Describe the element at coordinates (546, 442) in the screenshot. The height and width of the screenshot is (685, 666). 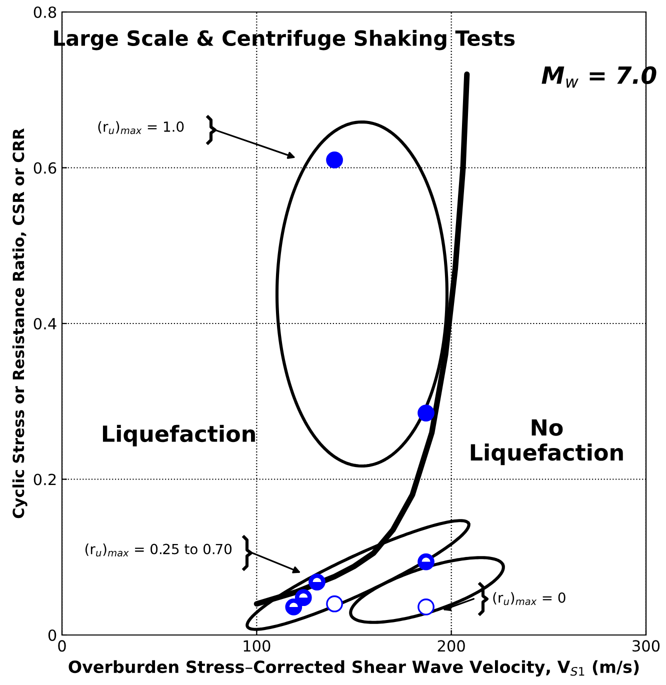
I see `annotation: No Liquefaction` at that location.